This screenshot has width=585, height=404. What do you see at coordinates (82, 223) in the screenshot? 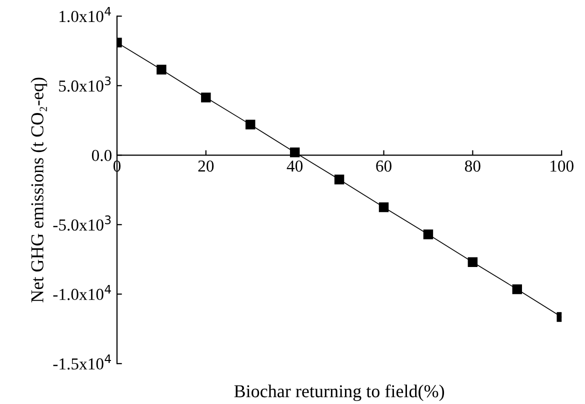
I see `y-tick-label: -5.0x10$^{3}$` at bounding box center [82, 223].